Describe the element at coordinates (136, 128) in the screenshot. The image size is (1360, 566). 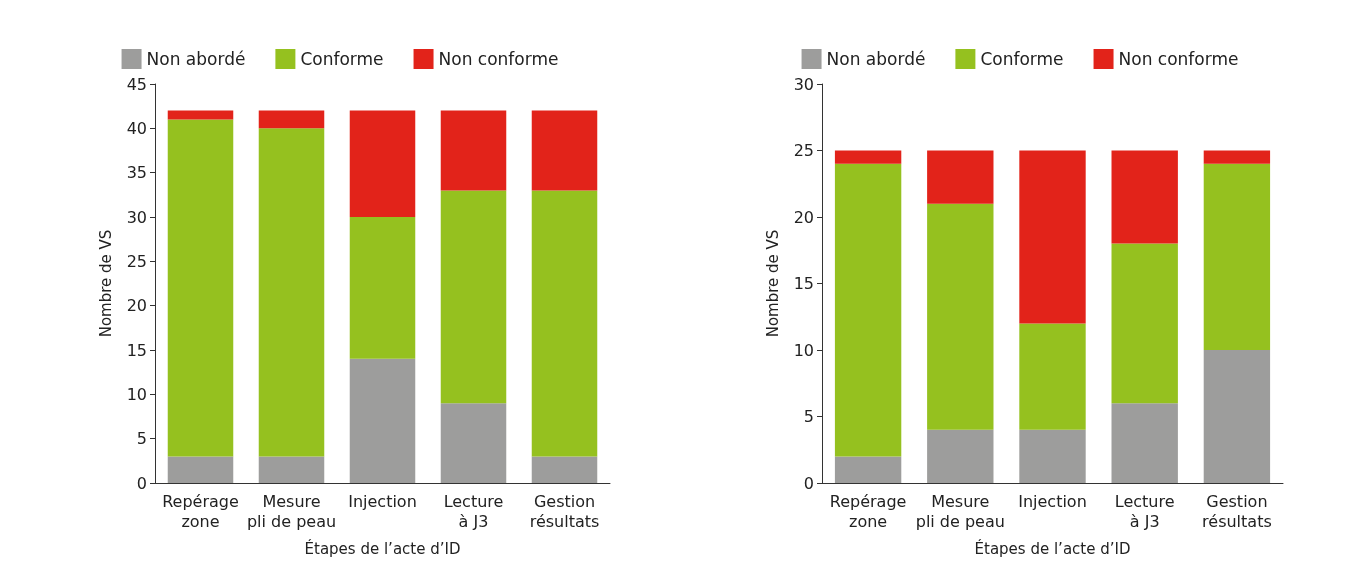
I see `y-tick-label: 40` at that location.